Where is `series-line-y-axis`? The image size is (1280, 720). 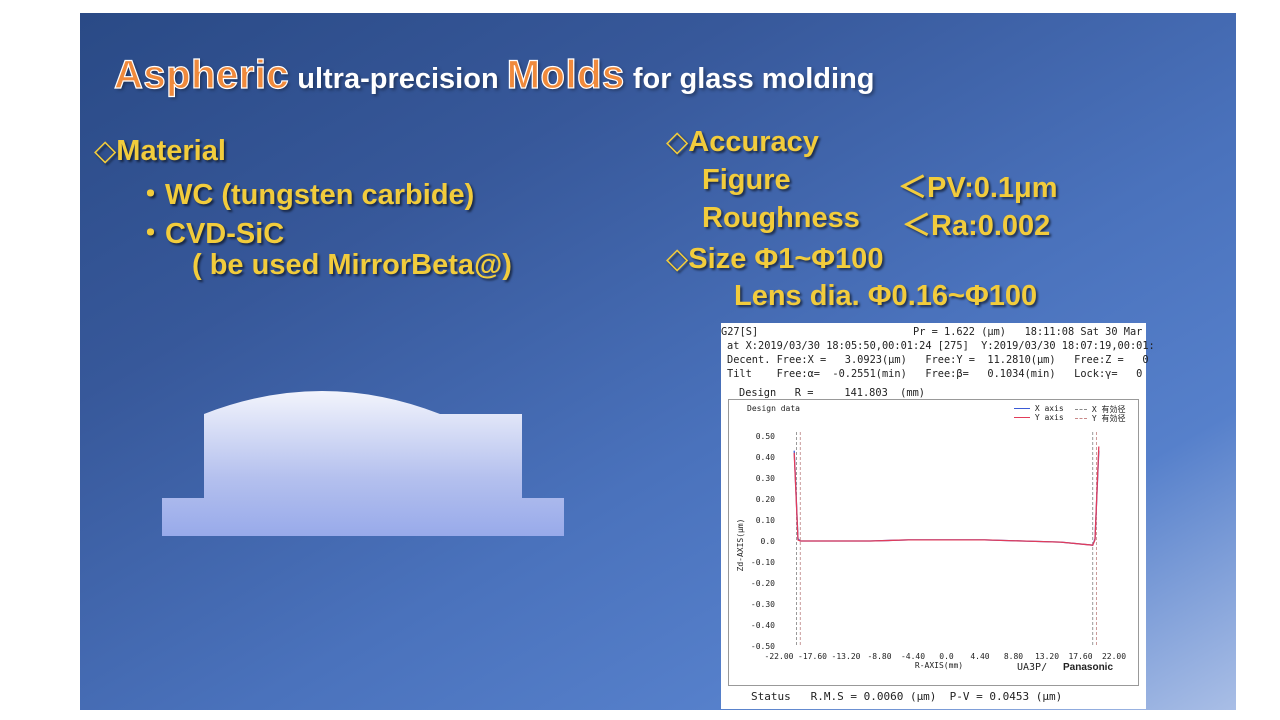
series-line-y-axis is located at coordinates (946, 496).